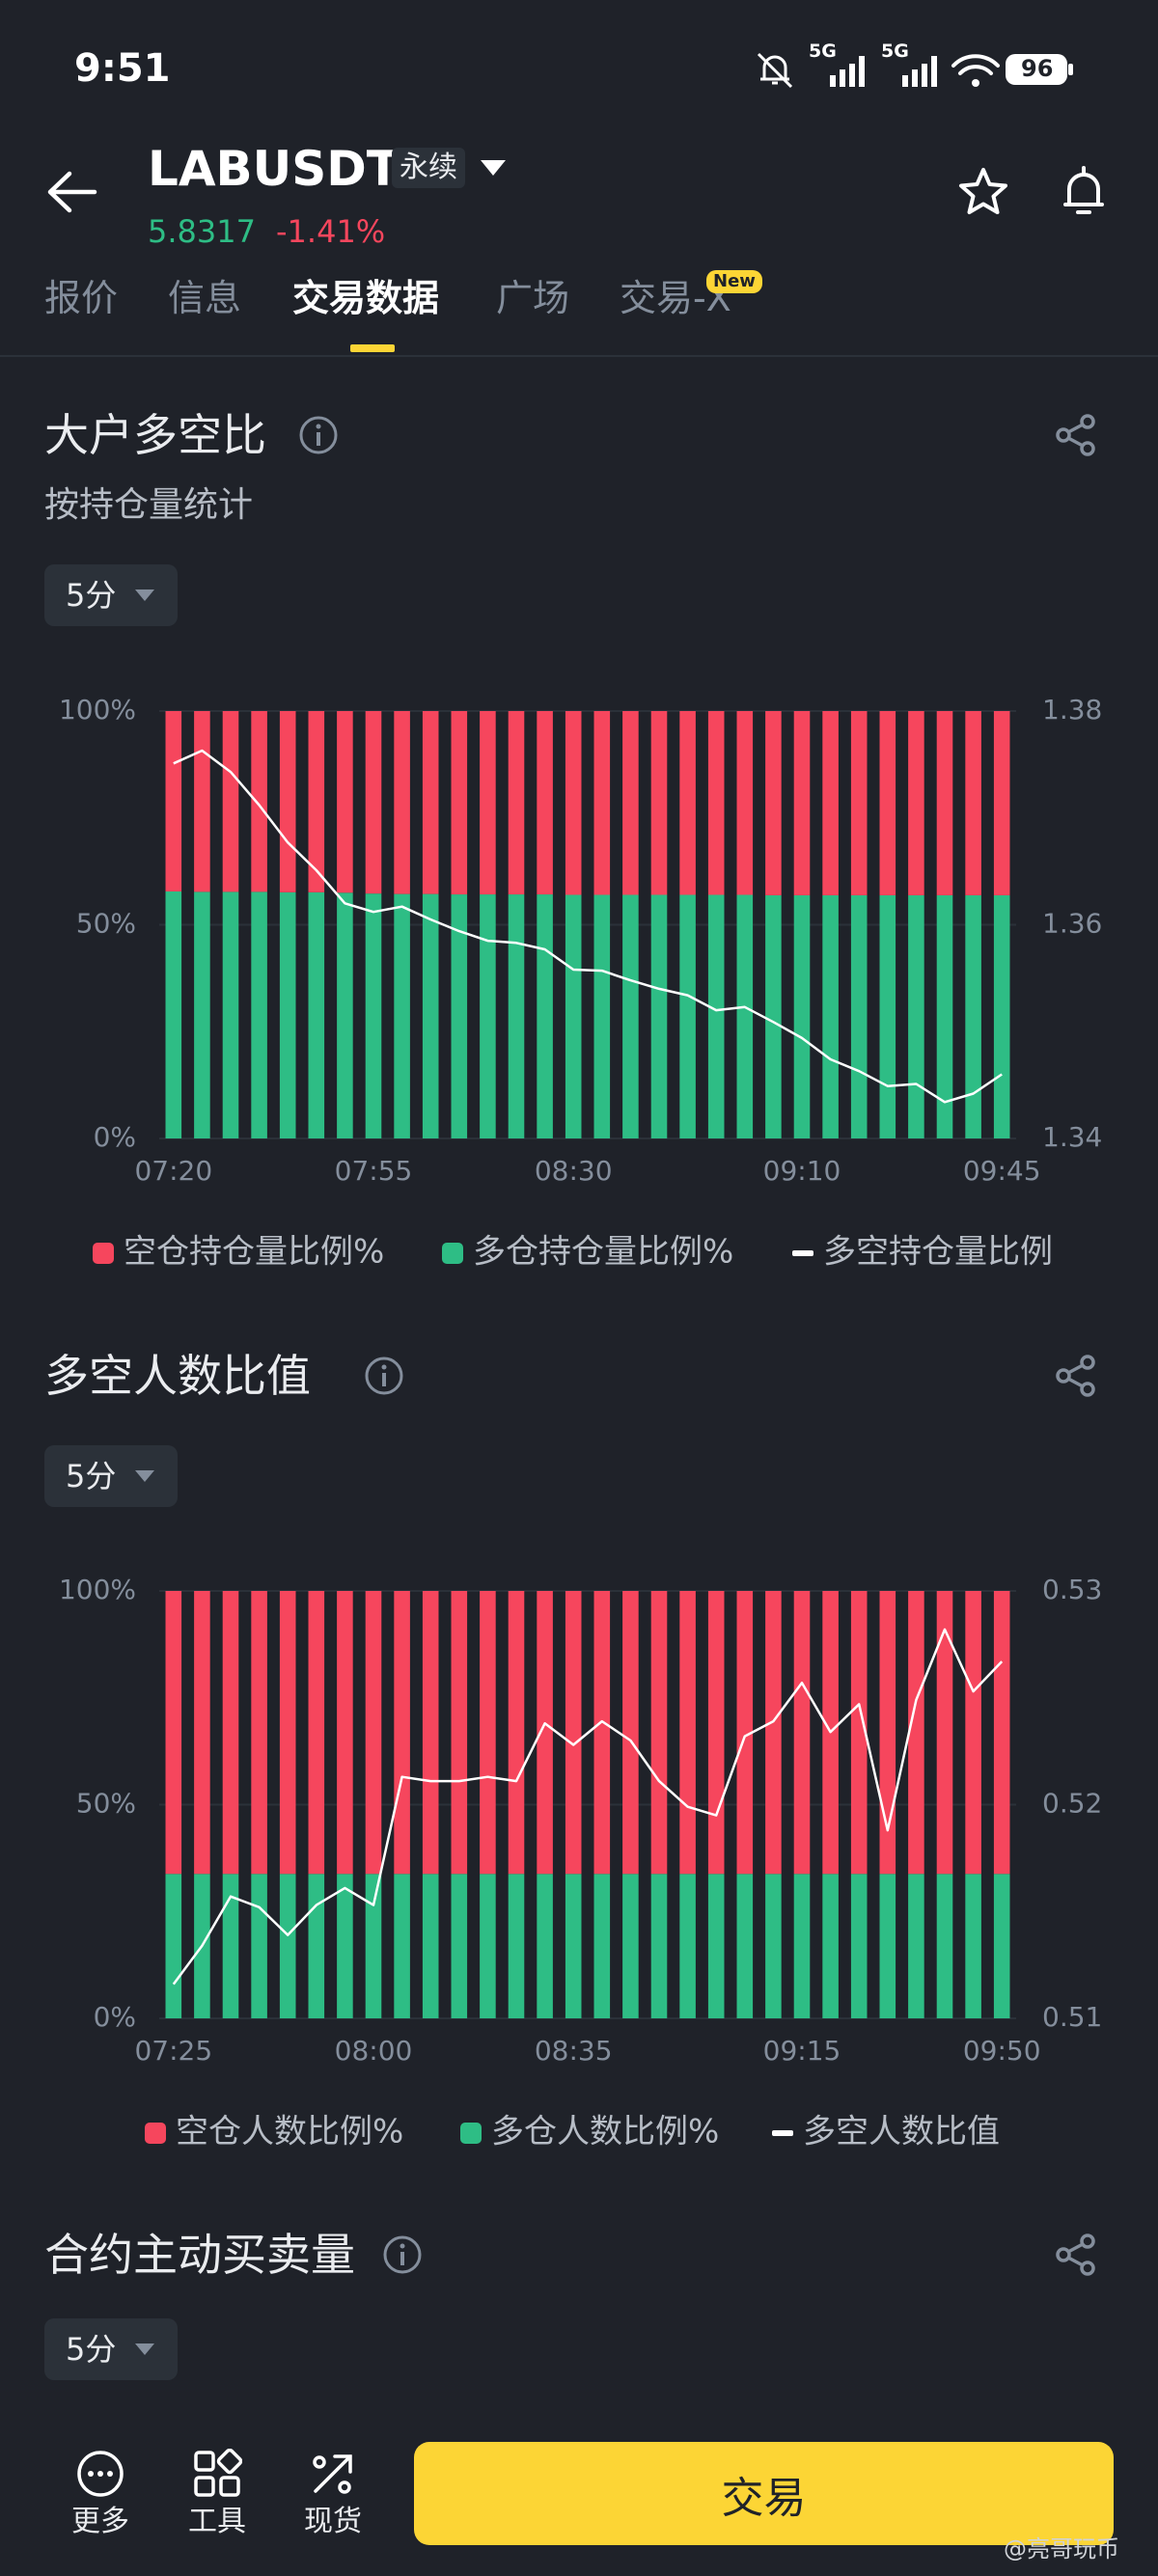 This screenshot has height=2576, width=1158. Describe the element at coordinates (100, 2474) in the screenshot. I see `more-icon` at that location.